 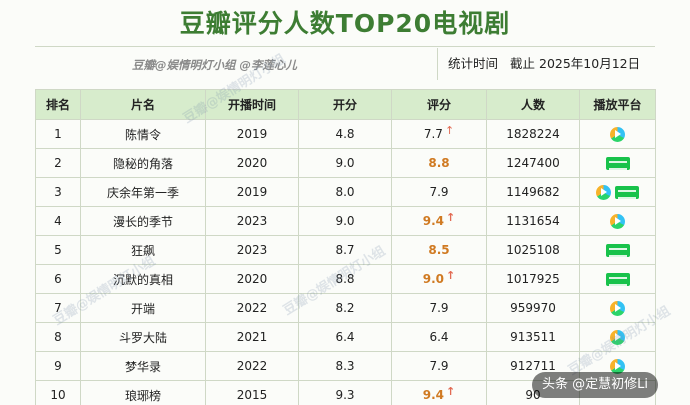 I want to click on stat-time-box: 统计时间 截止 2025年10月12日, so click(x=546, y=64).